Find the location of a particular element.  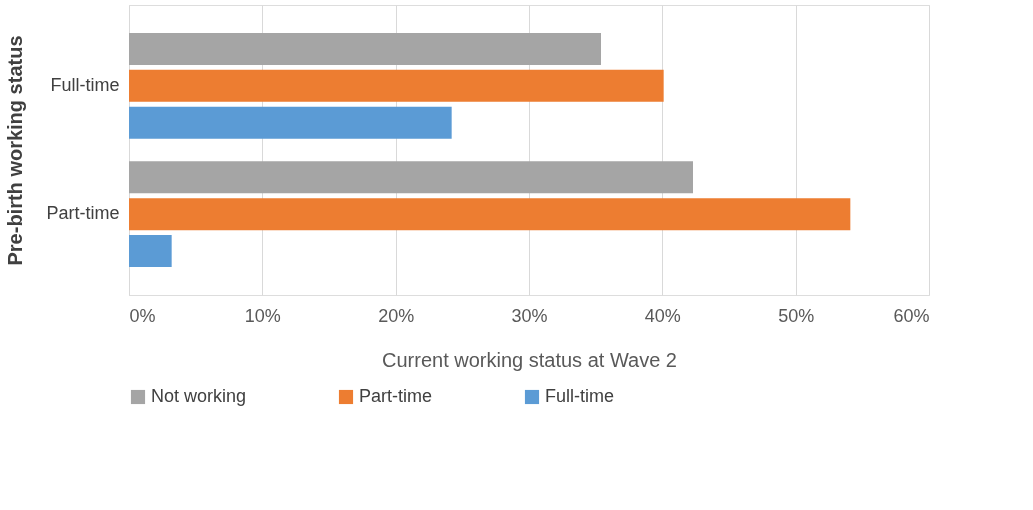

x-tick-label: 10% is located at coordinates (262, 315).